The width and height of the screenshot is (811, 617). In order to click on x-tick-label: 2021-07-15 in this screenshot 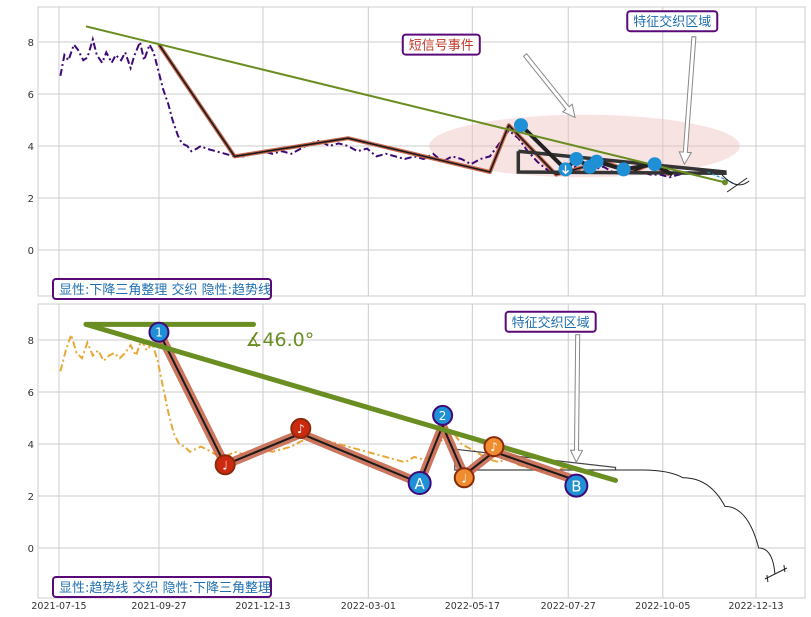, I will do `click(58, 606)`.